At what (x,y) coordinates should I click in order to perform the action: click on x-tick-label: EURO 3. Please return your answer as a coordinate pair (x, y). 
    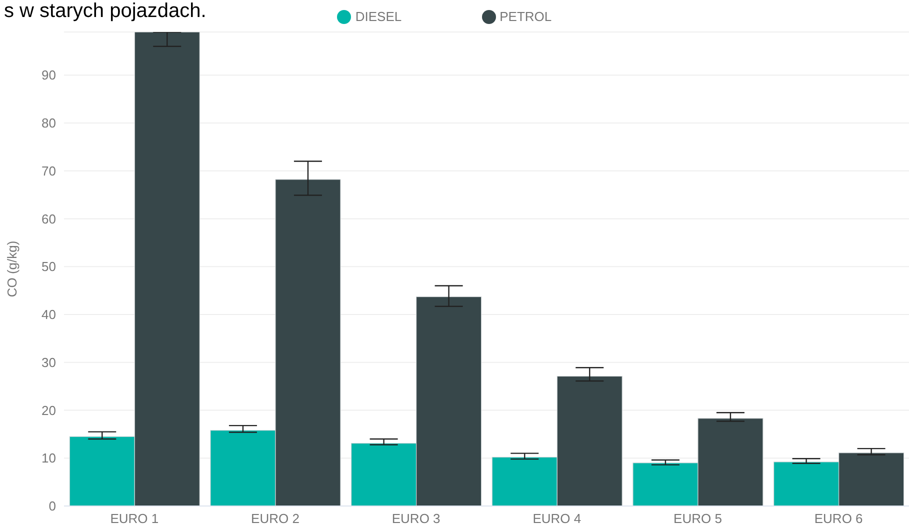
    Looking at the image, I should click on (416, 518).